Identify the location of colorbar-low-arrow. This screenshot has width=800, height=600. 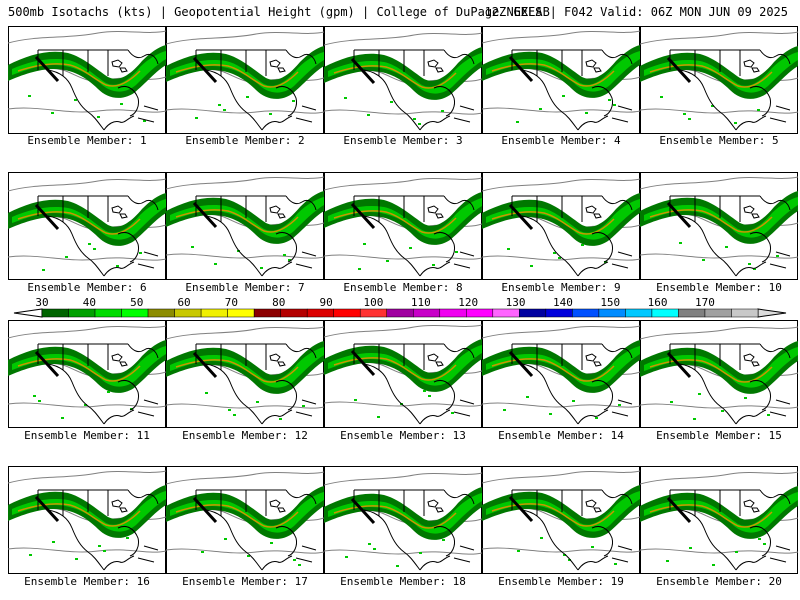
(28, 313).